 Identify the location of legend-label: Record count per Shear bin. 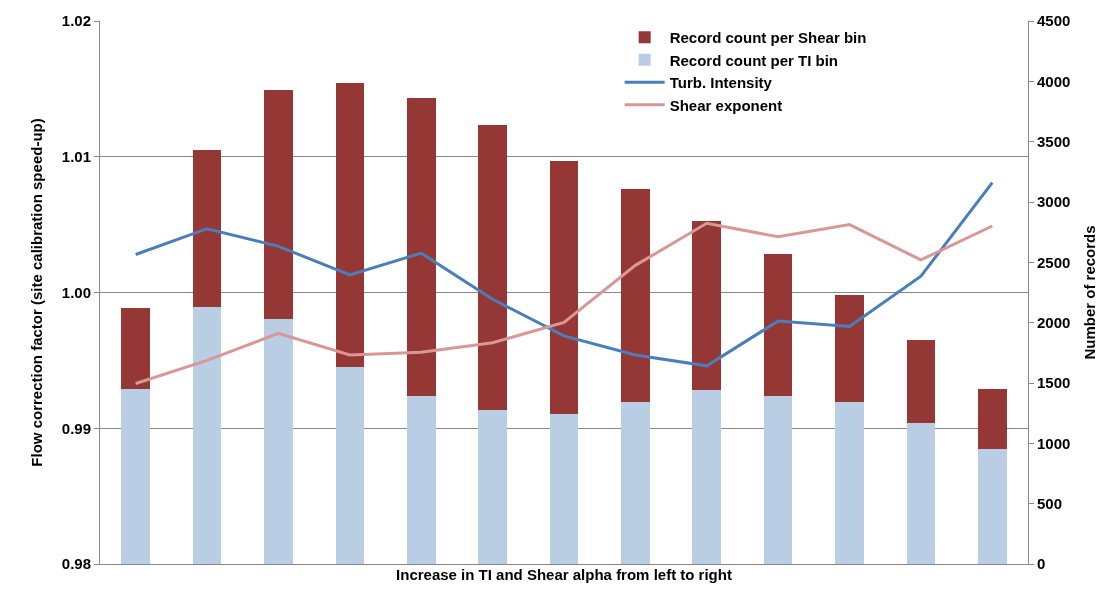
(768, 38).